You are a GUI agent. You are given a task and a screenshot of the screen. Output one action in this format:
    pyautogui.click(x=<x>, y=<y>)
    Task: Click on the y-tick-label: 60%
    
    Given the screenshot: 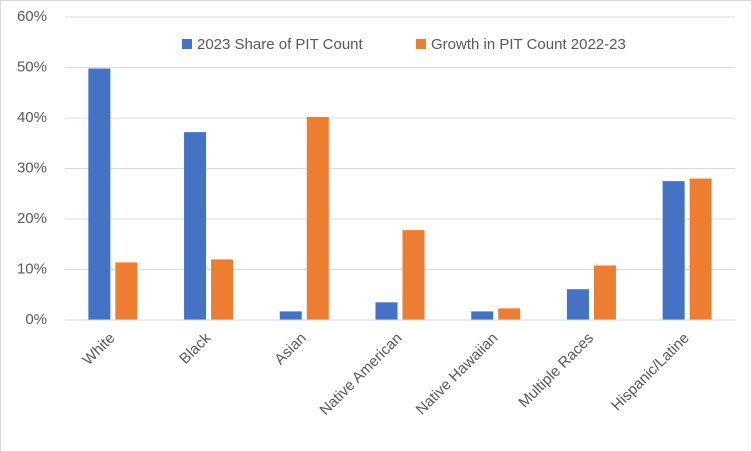 What is the action you would take?
    pyautogui.click(x=32, y=16)
    